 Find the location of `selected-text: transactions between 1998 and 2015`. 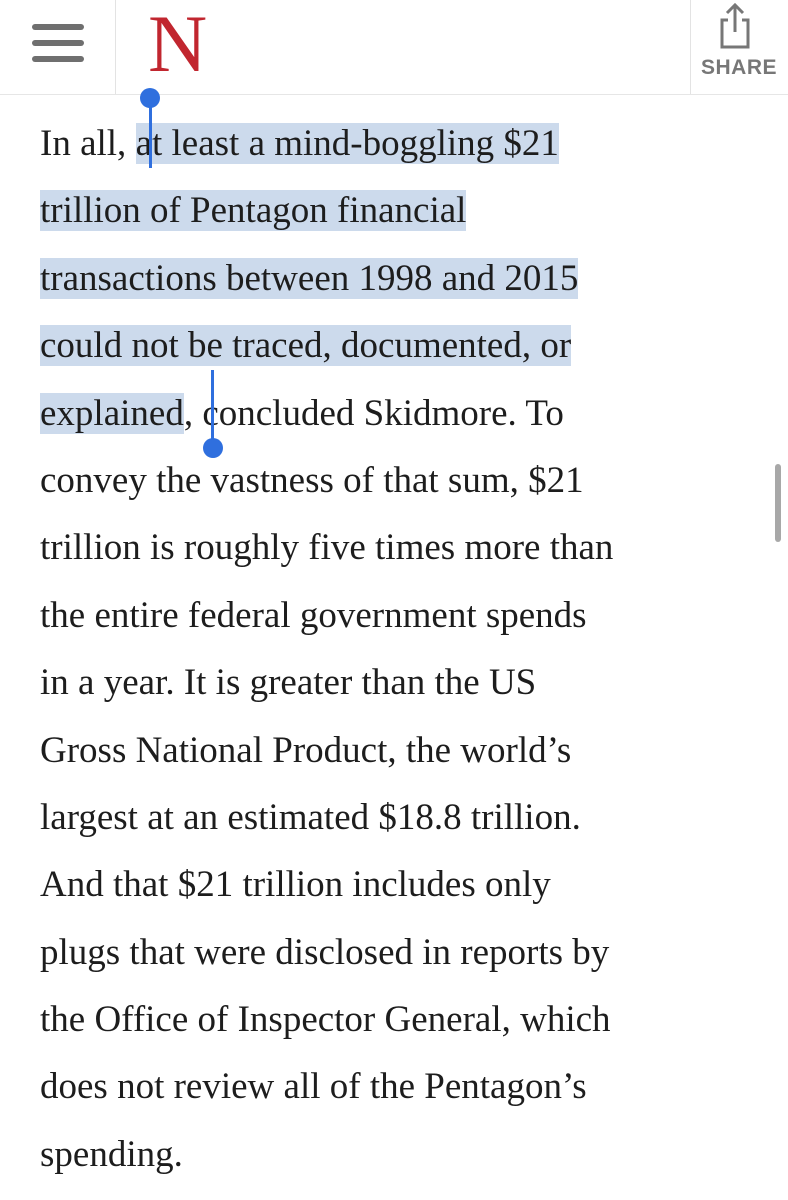

selected-text: transactions between 1998 and 2015 is located at coordinates (309, 278).